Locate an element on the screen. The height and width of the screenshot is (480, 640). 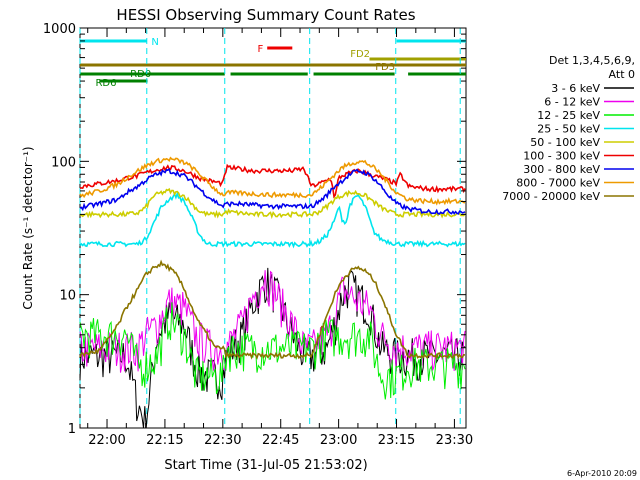
y-tick-label: 100 is located at coordinates (63, 162).